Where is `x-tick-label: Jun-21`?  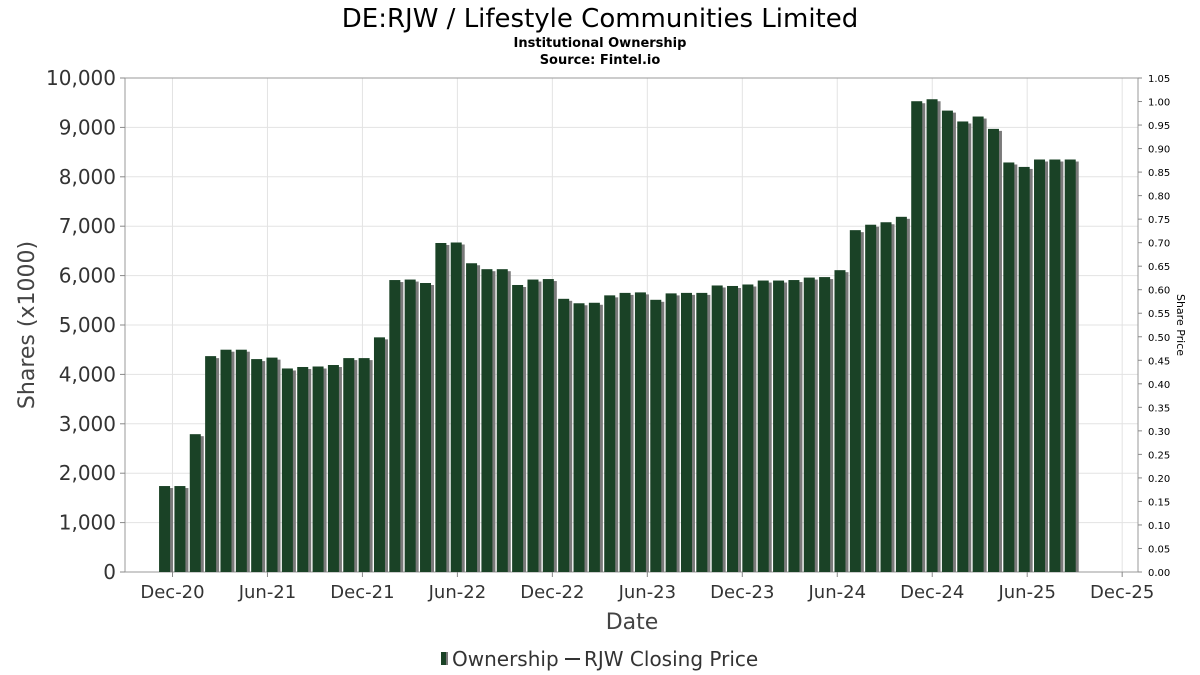
x-tick-label: Jun-21 is located at coordinates (267, 592).